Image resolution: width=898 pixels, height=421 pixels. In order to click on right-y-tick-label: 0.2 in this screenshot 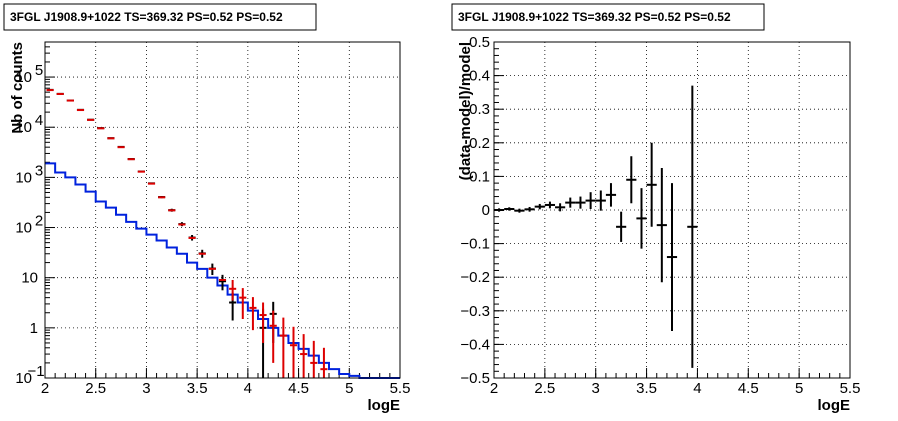, I will do `click(479, 143)`.